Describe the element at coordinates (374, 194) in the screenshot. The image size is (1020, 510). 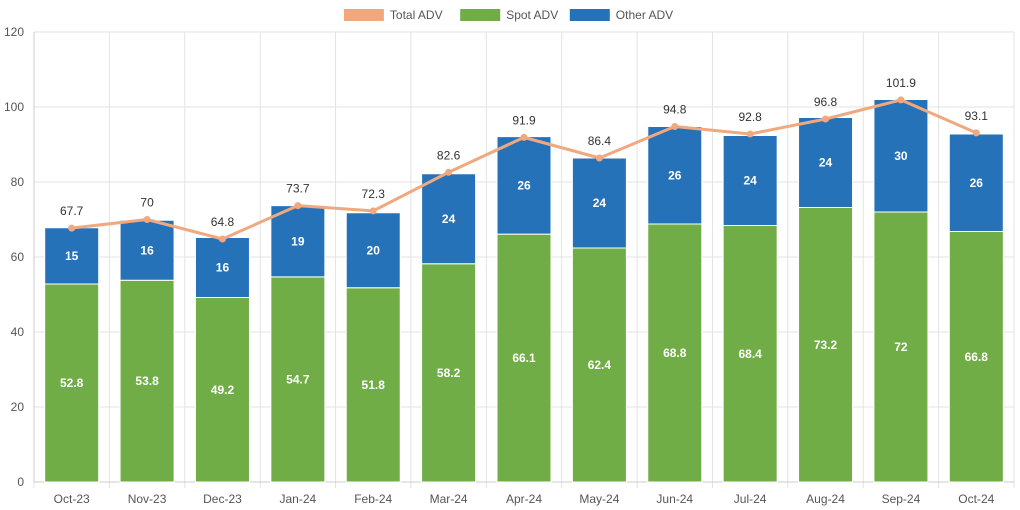
I see `point-label-total-adv: 72.3` at that location.